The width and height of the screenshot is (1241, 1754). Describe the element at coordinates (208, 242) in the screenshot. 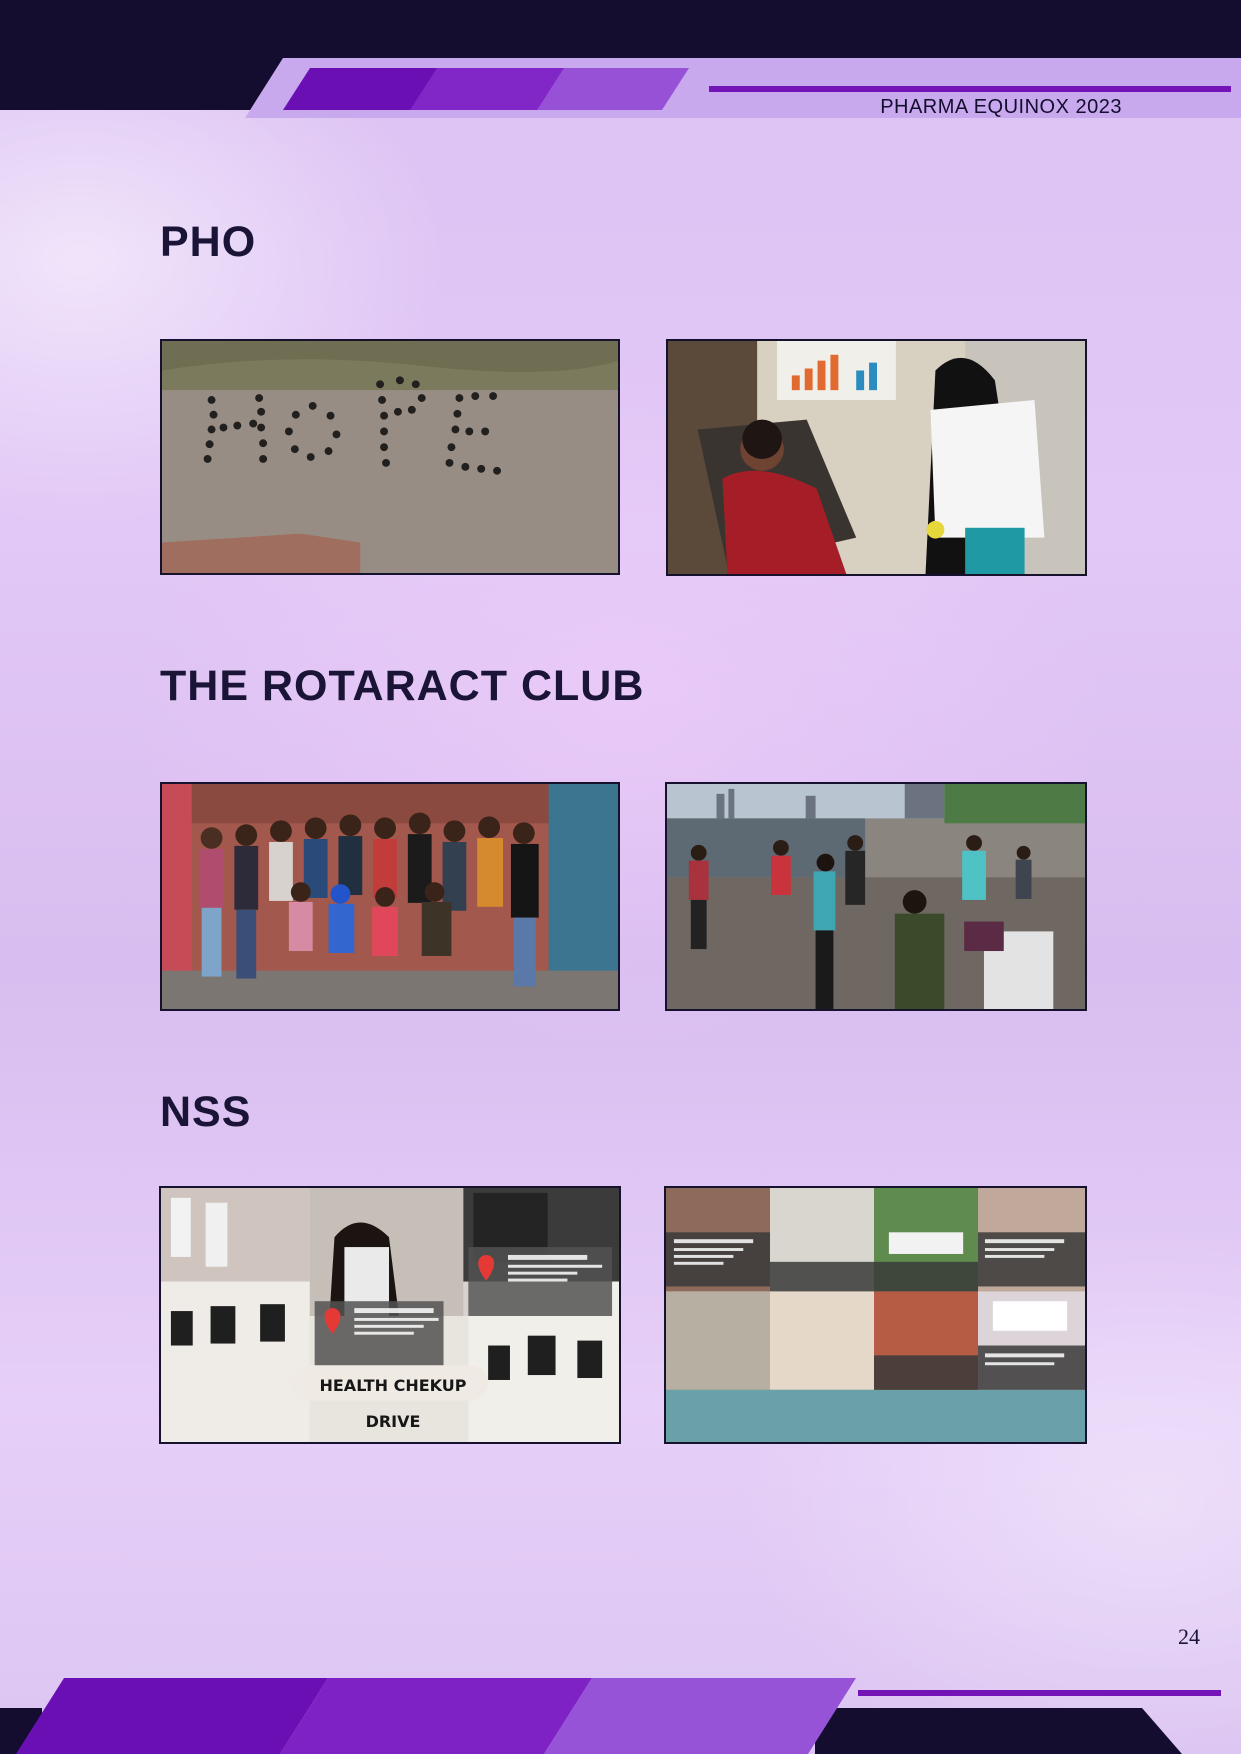

I see `section-heading-pho: PHO` at that location.